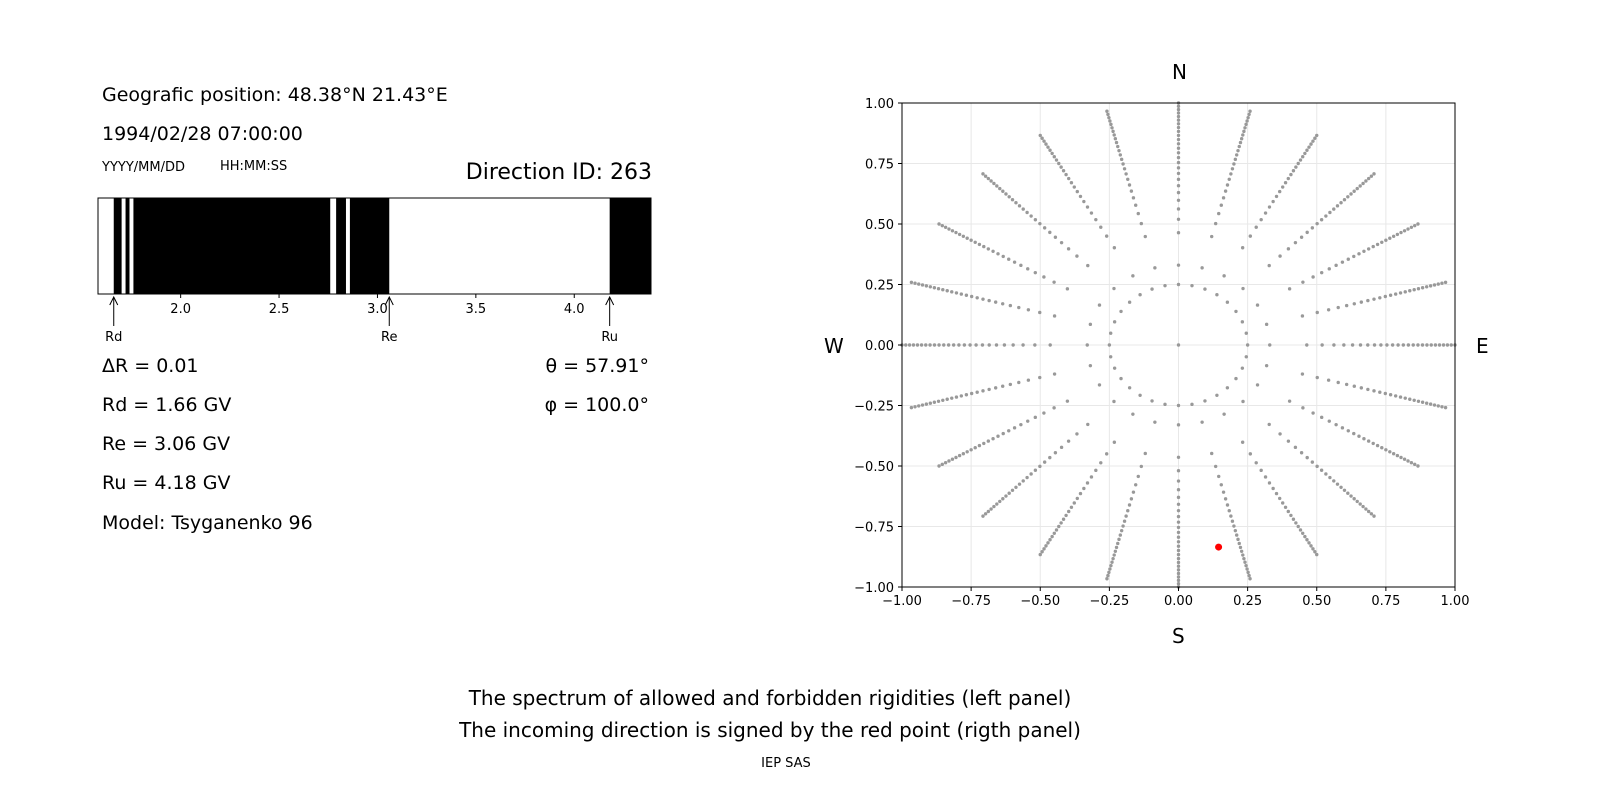 This screenshot has height=800, width=1600. What do you see at coordinates (596, 405) in the screenshot?
I see `phi-value: φ = 100.0°` at bounding box center [596, 405].